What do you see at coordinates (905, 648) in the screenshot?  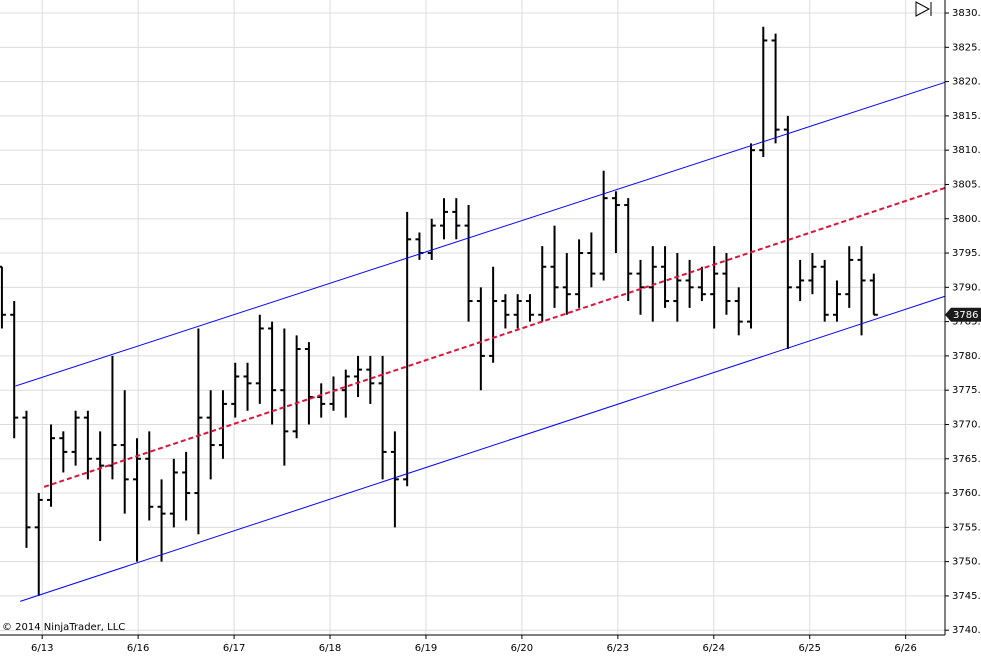 I see `x-tick-label: 6/26` at bounding box center [905, 648].